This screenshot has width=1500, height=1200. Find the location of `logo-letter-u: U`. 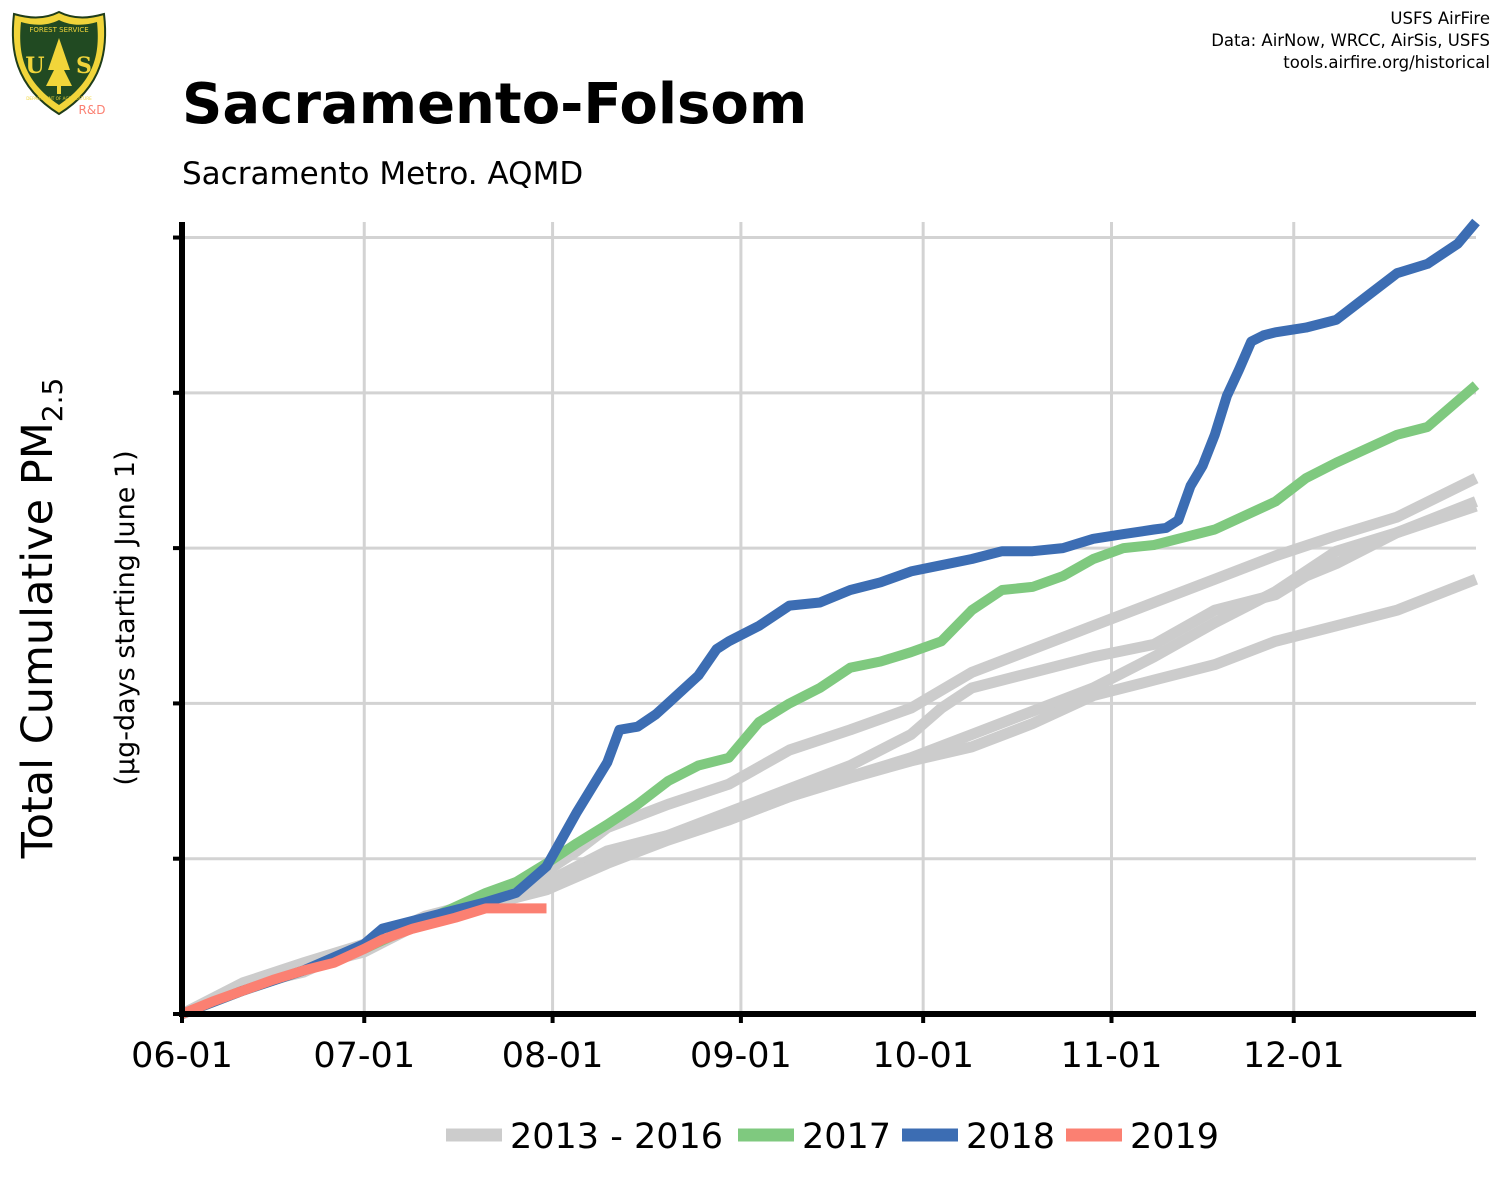

logo-letter-u: U is located at coordinates (34, 66).